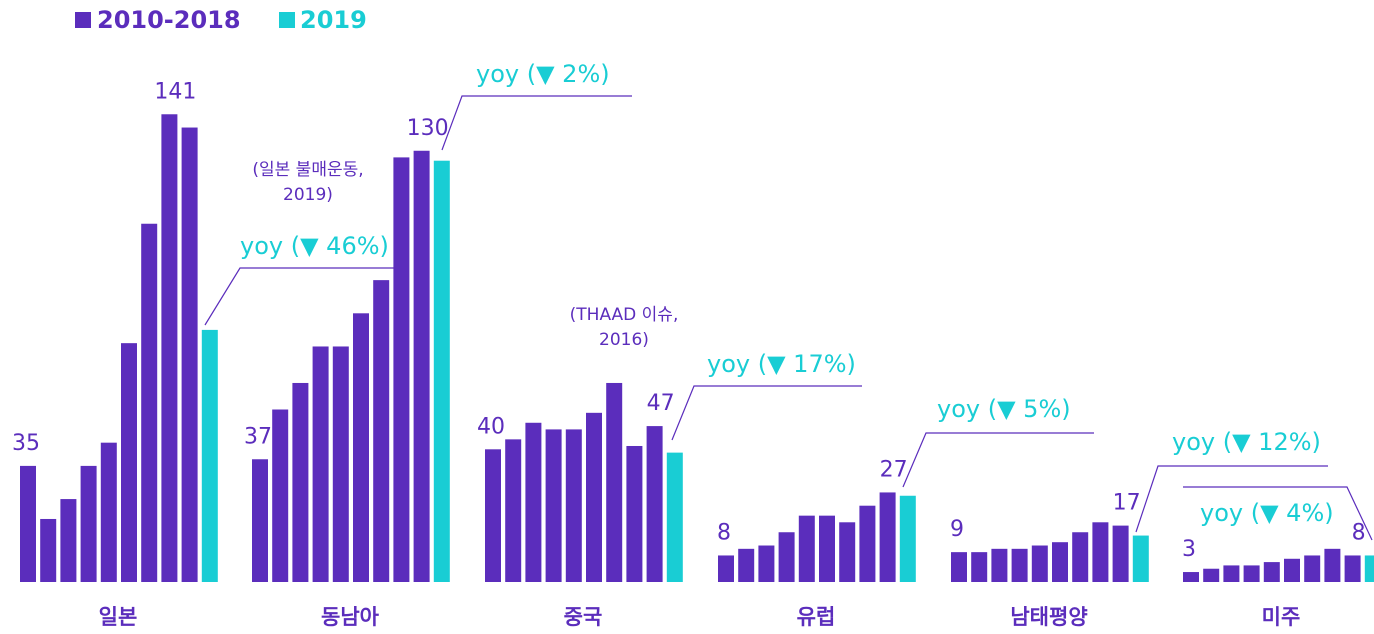 Image resolution: width=1374 pixels, height=634 pixels. What do you see at coordinates (583, 617) in the screenshot?
I see `x-tick-label: 중국` at bounding box center [583, 617].